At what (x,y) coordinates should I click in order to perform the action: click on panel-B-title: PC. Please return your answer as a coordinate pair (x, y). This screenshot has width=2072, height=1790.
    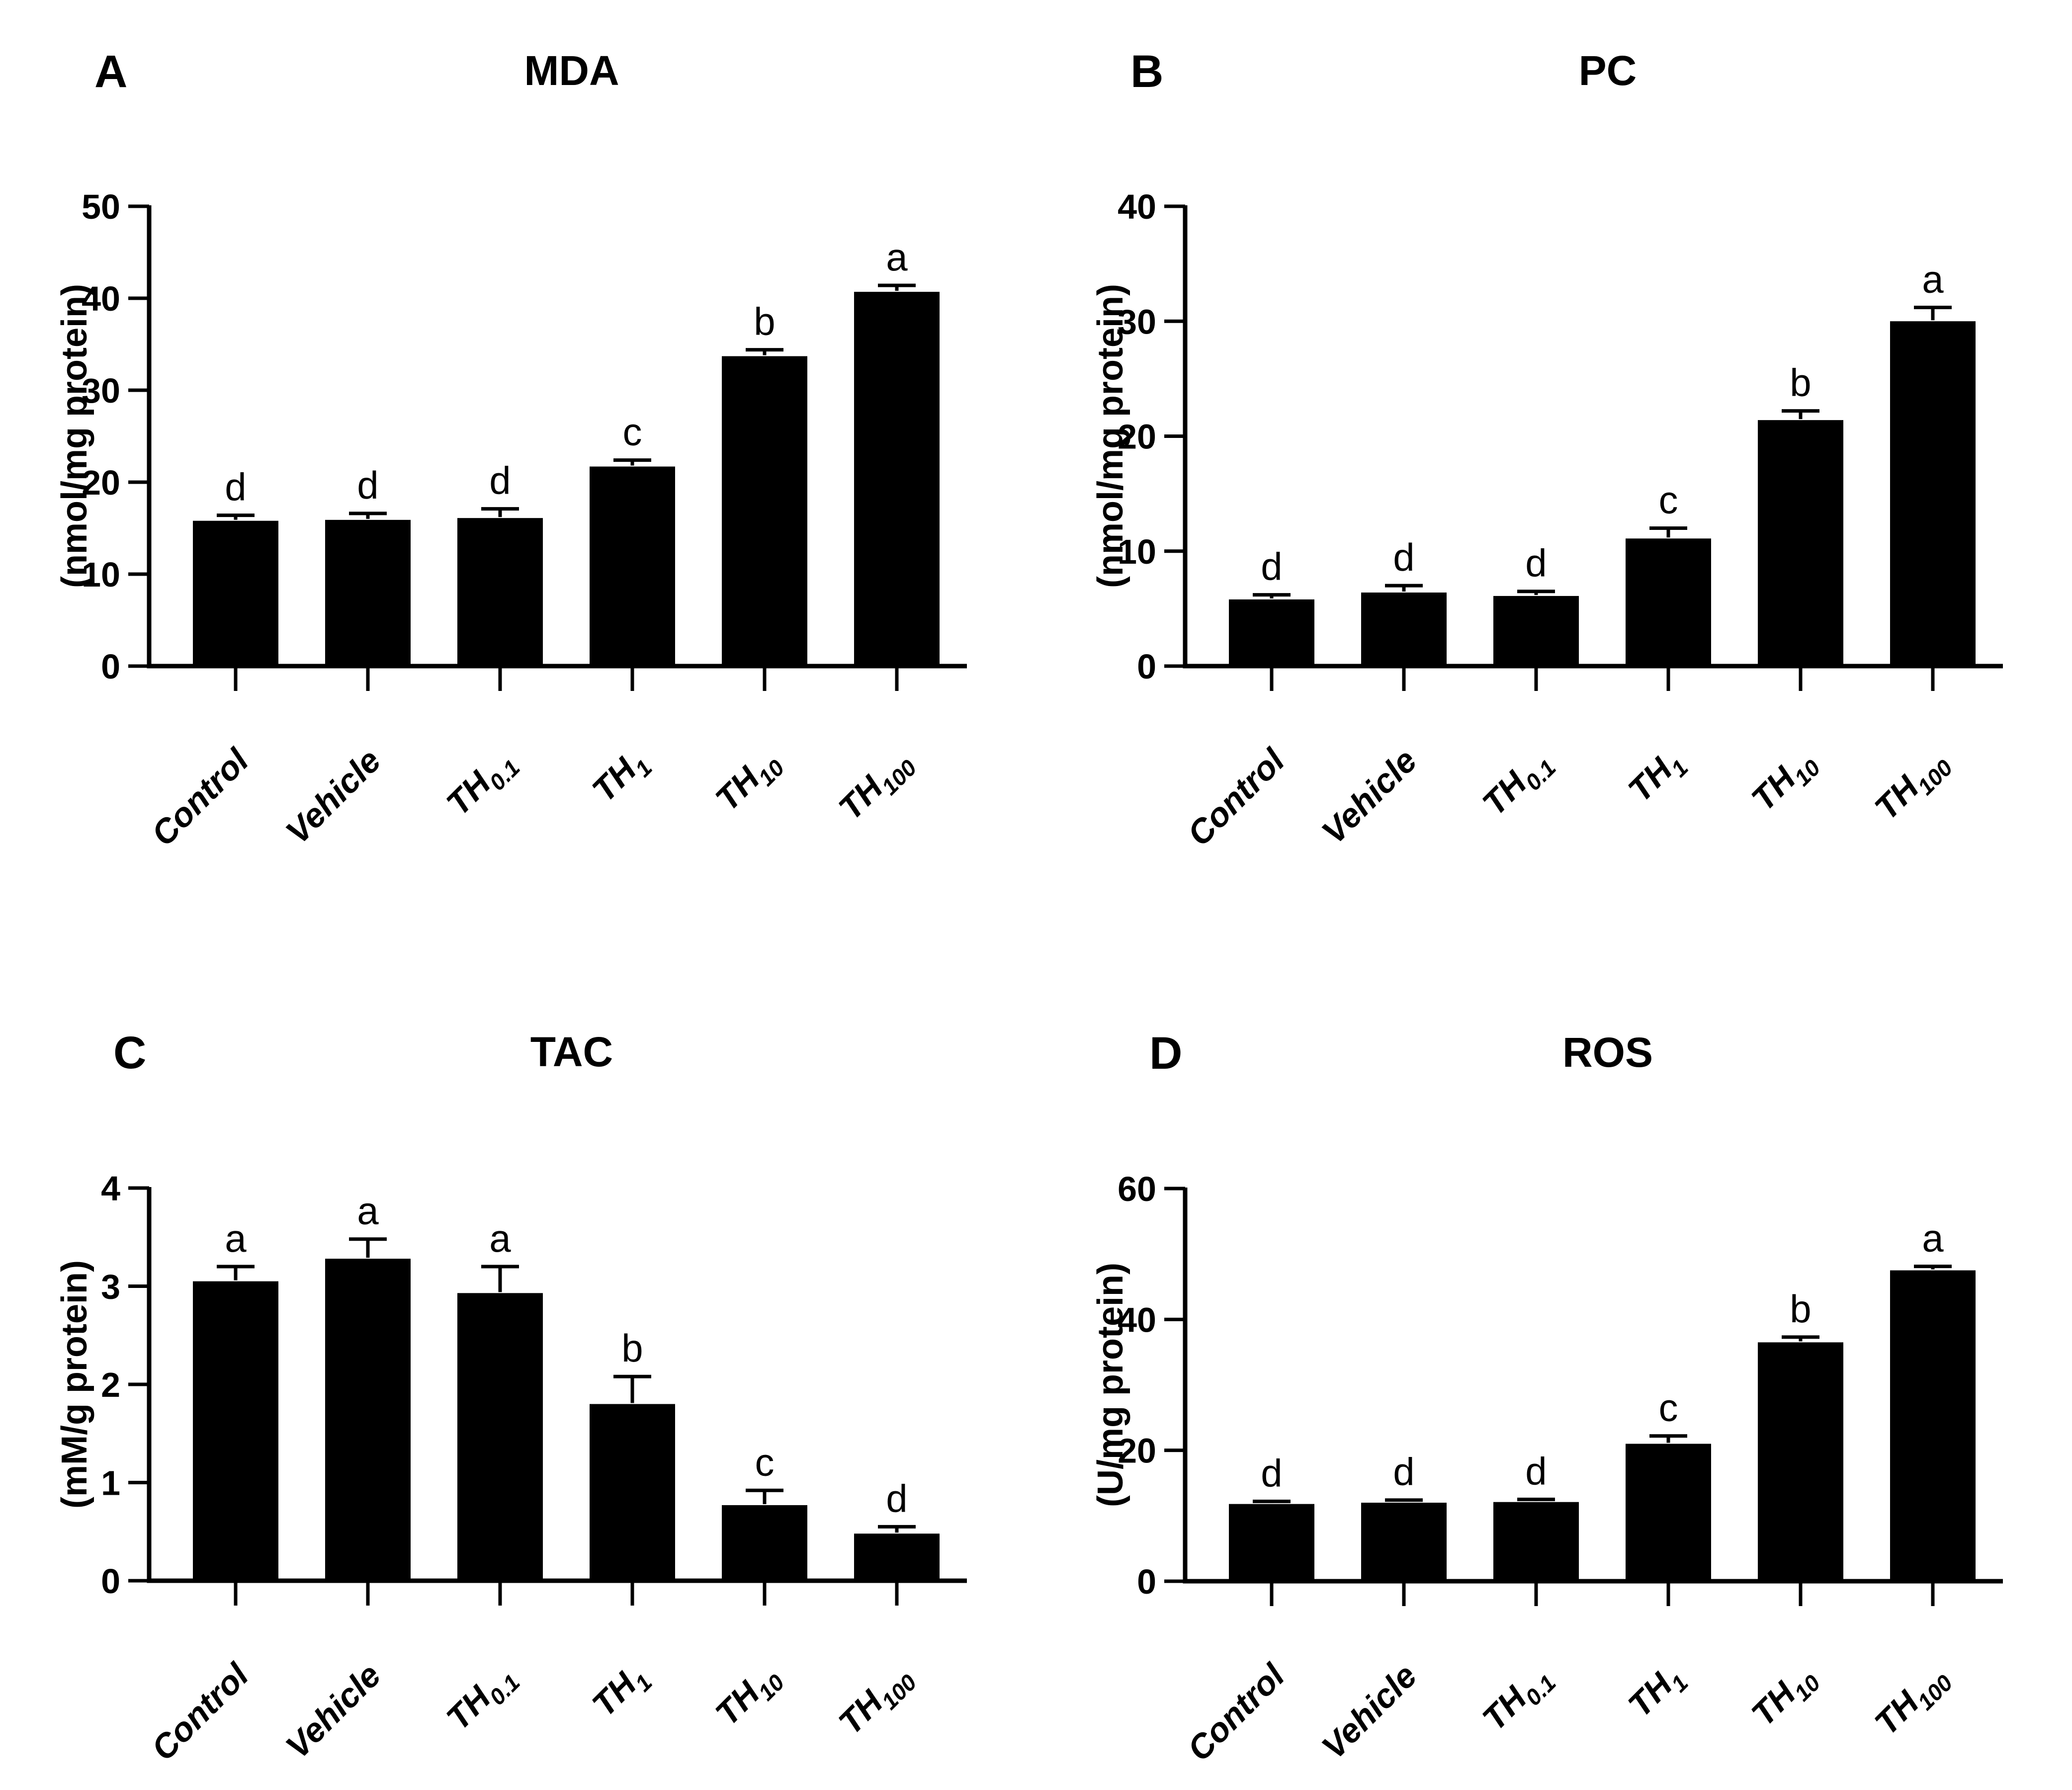
    Looking at the image, I should click on (1608, 70).